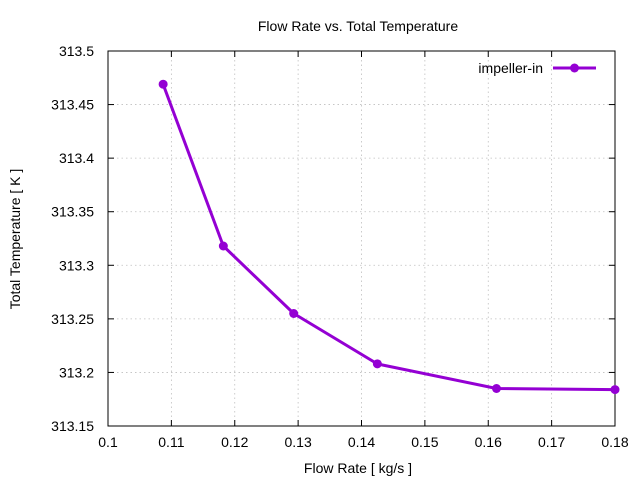 The width and height of the screenshot is (640, 480). What do you see at coordinates (358, 26) in the screenshot?
I see `chart-title: Flow Rate vs. Total Temperature` at bounding box center [358, 26].